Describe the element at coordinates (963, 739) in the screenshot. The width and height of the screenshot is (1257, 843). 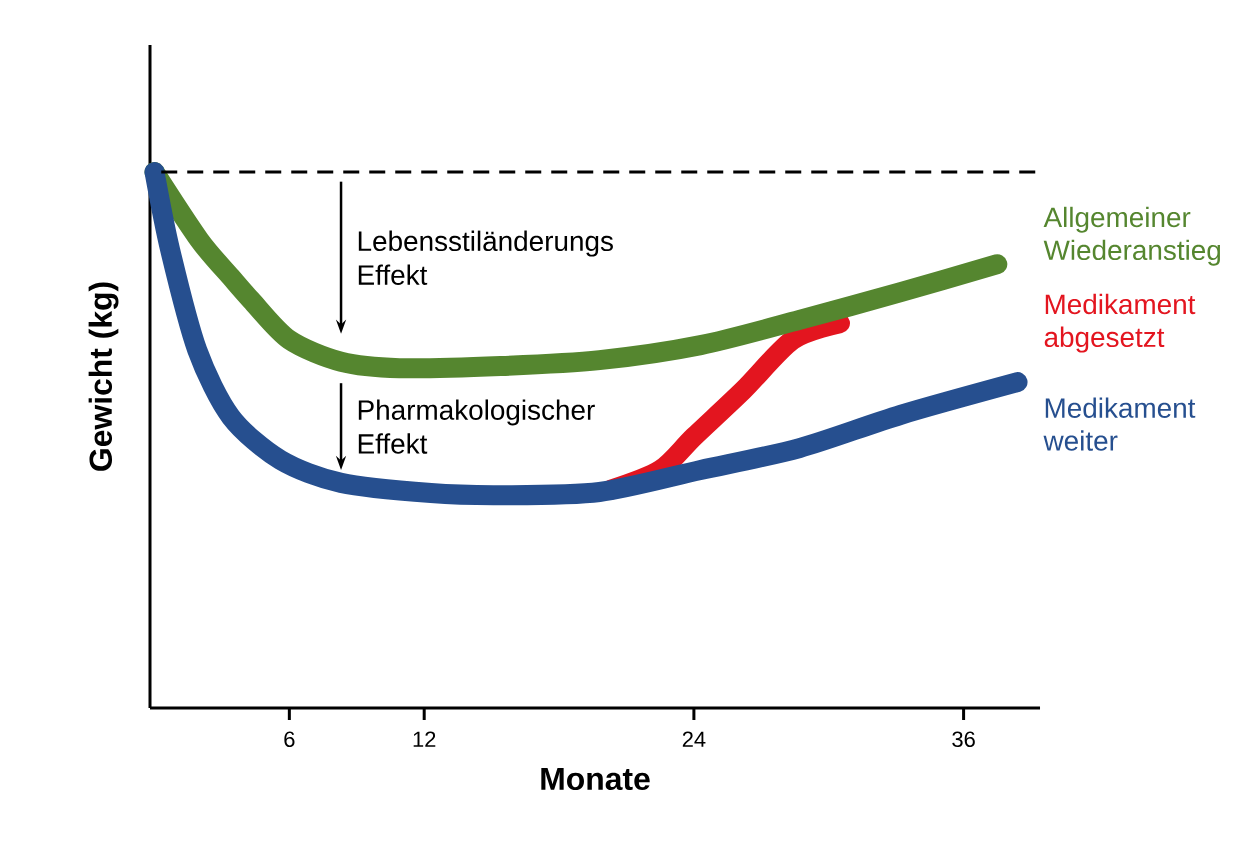
I see `x-tick-label: 36` at that location.